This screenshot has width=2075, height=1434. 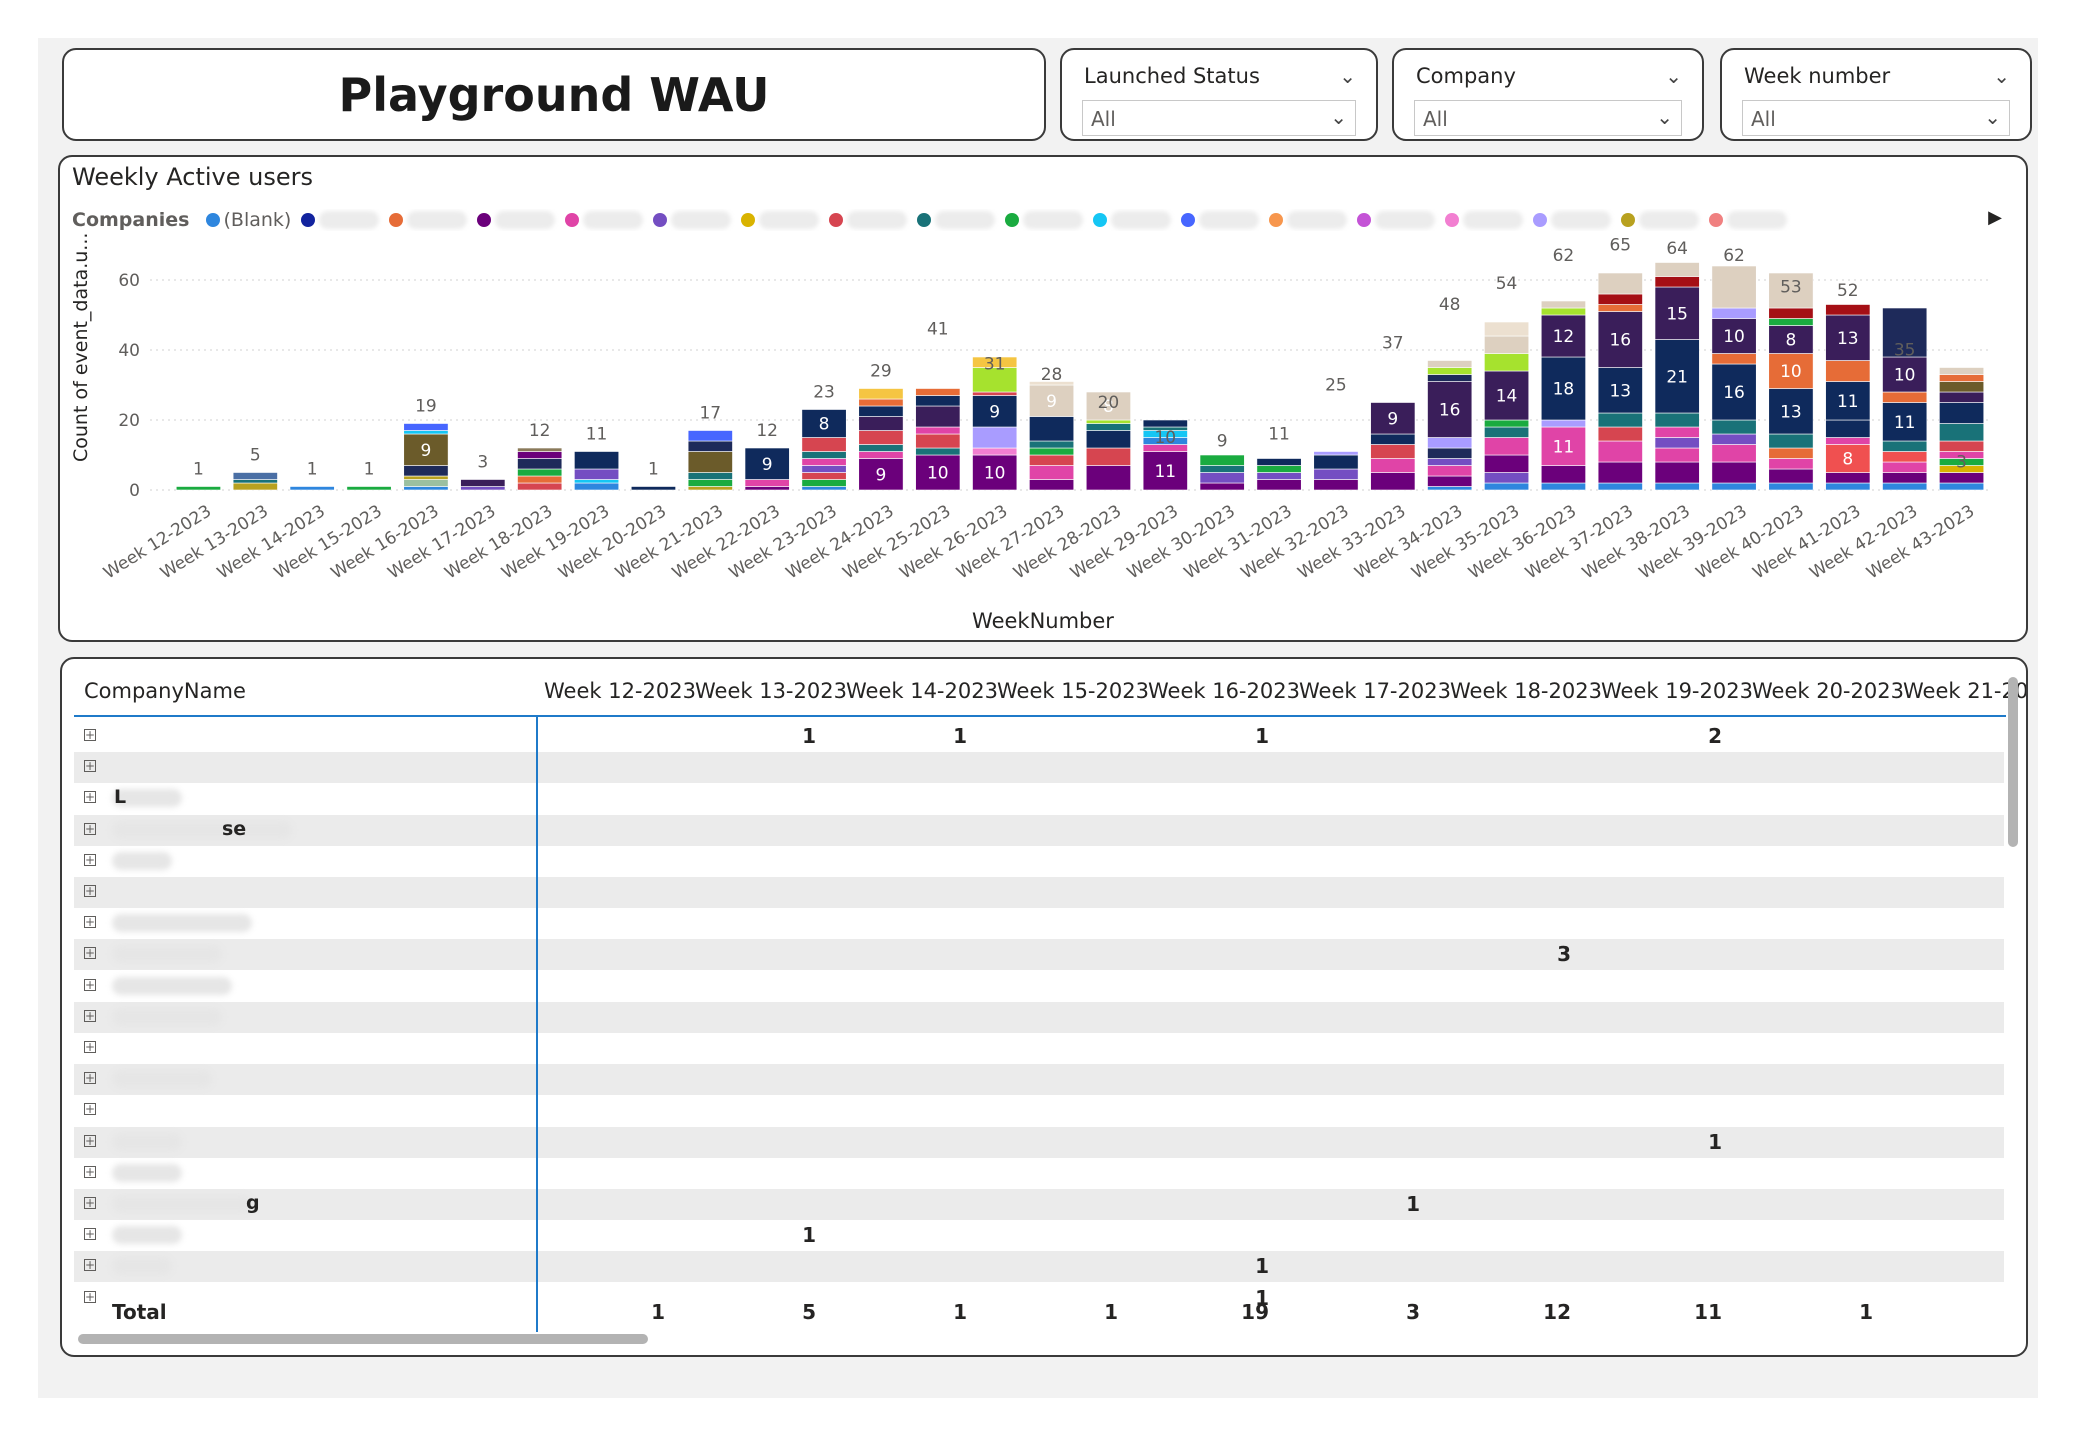 I want to click on table-row: +1 1 1 2, so click(x=1039, y=736).